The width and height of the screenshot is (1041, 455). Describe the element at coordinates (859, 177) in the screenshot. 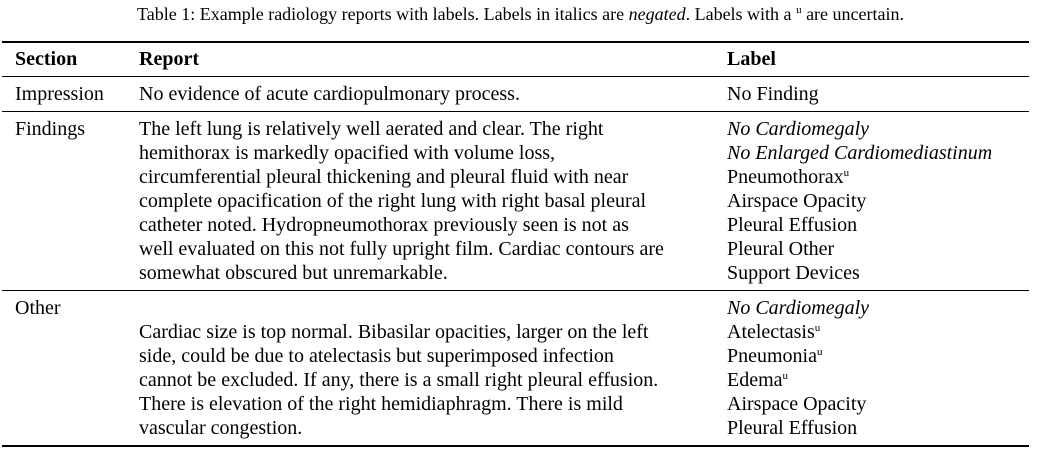

I see `label-item: Pneumothoraxu` at that location.